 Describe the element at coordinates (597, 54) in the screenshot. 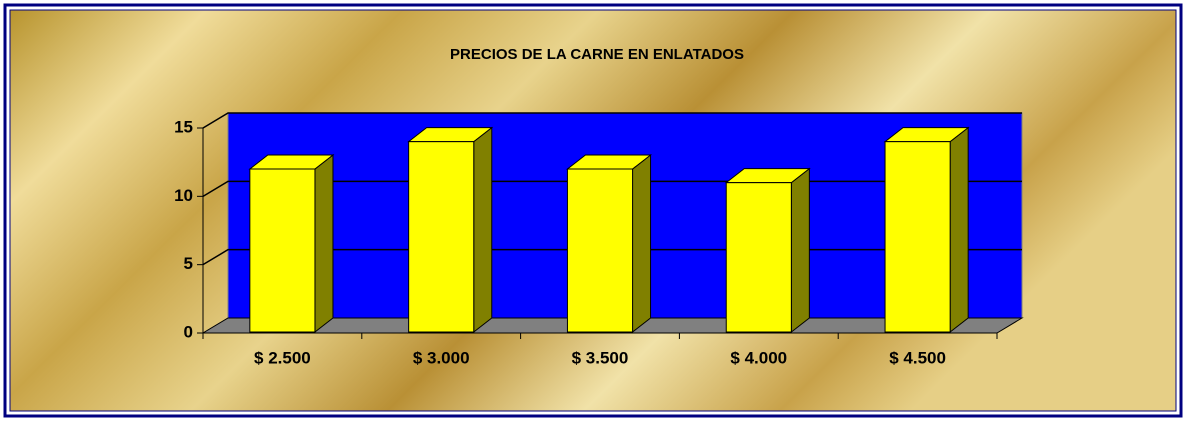

I see `chart-title: PRECIOS DE LA CARNE EN ENLATADOS` at that location.